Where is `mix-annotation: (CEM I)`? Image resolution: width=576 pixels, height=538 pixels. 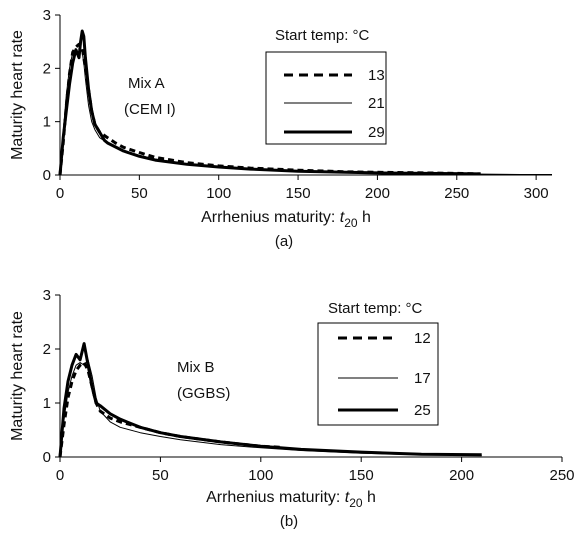 mix-annotation: (CEM I) is located at coordinates (150, 109).